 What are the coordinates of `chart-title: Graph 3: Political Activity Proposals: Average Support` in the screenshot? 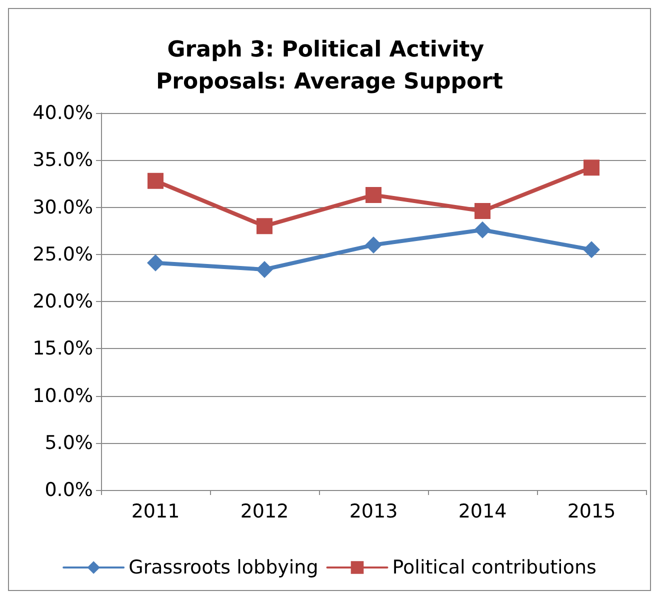 It's located at (330, 66).